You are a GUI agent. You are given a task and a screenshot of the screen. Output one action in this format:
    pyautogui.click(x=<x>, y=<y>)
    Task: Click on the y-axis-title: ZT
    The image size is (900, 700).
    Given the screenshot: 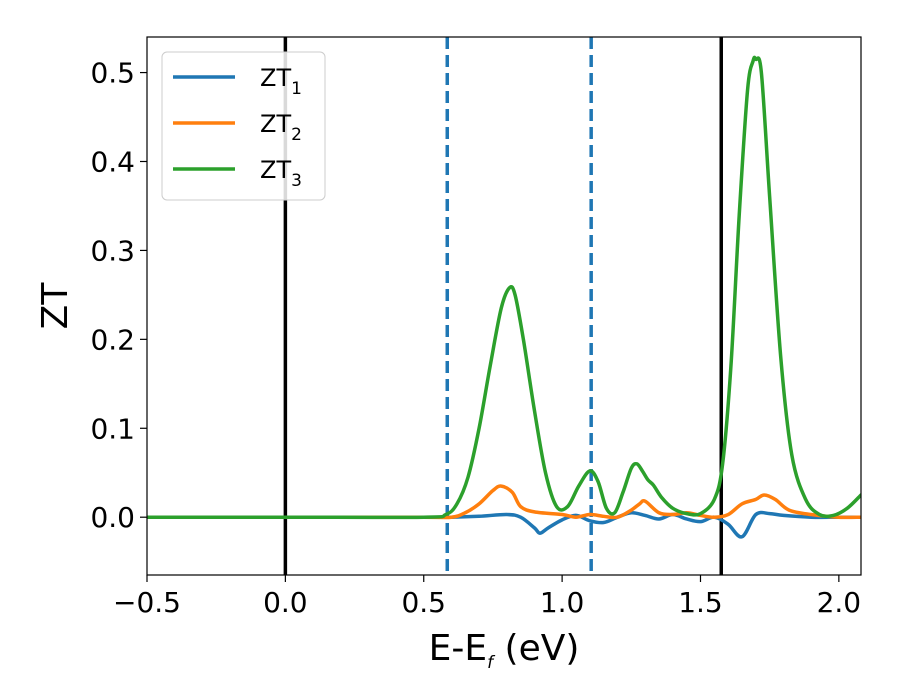 What is the action you would take?
    pyautogui.click(x=55, y=306)
    